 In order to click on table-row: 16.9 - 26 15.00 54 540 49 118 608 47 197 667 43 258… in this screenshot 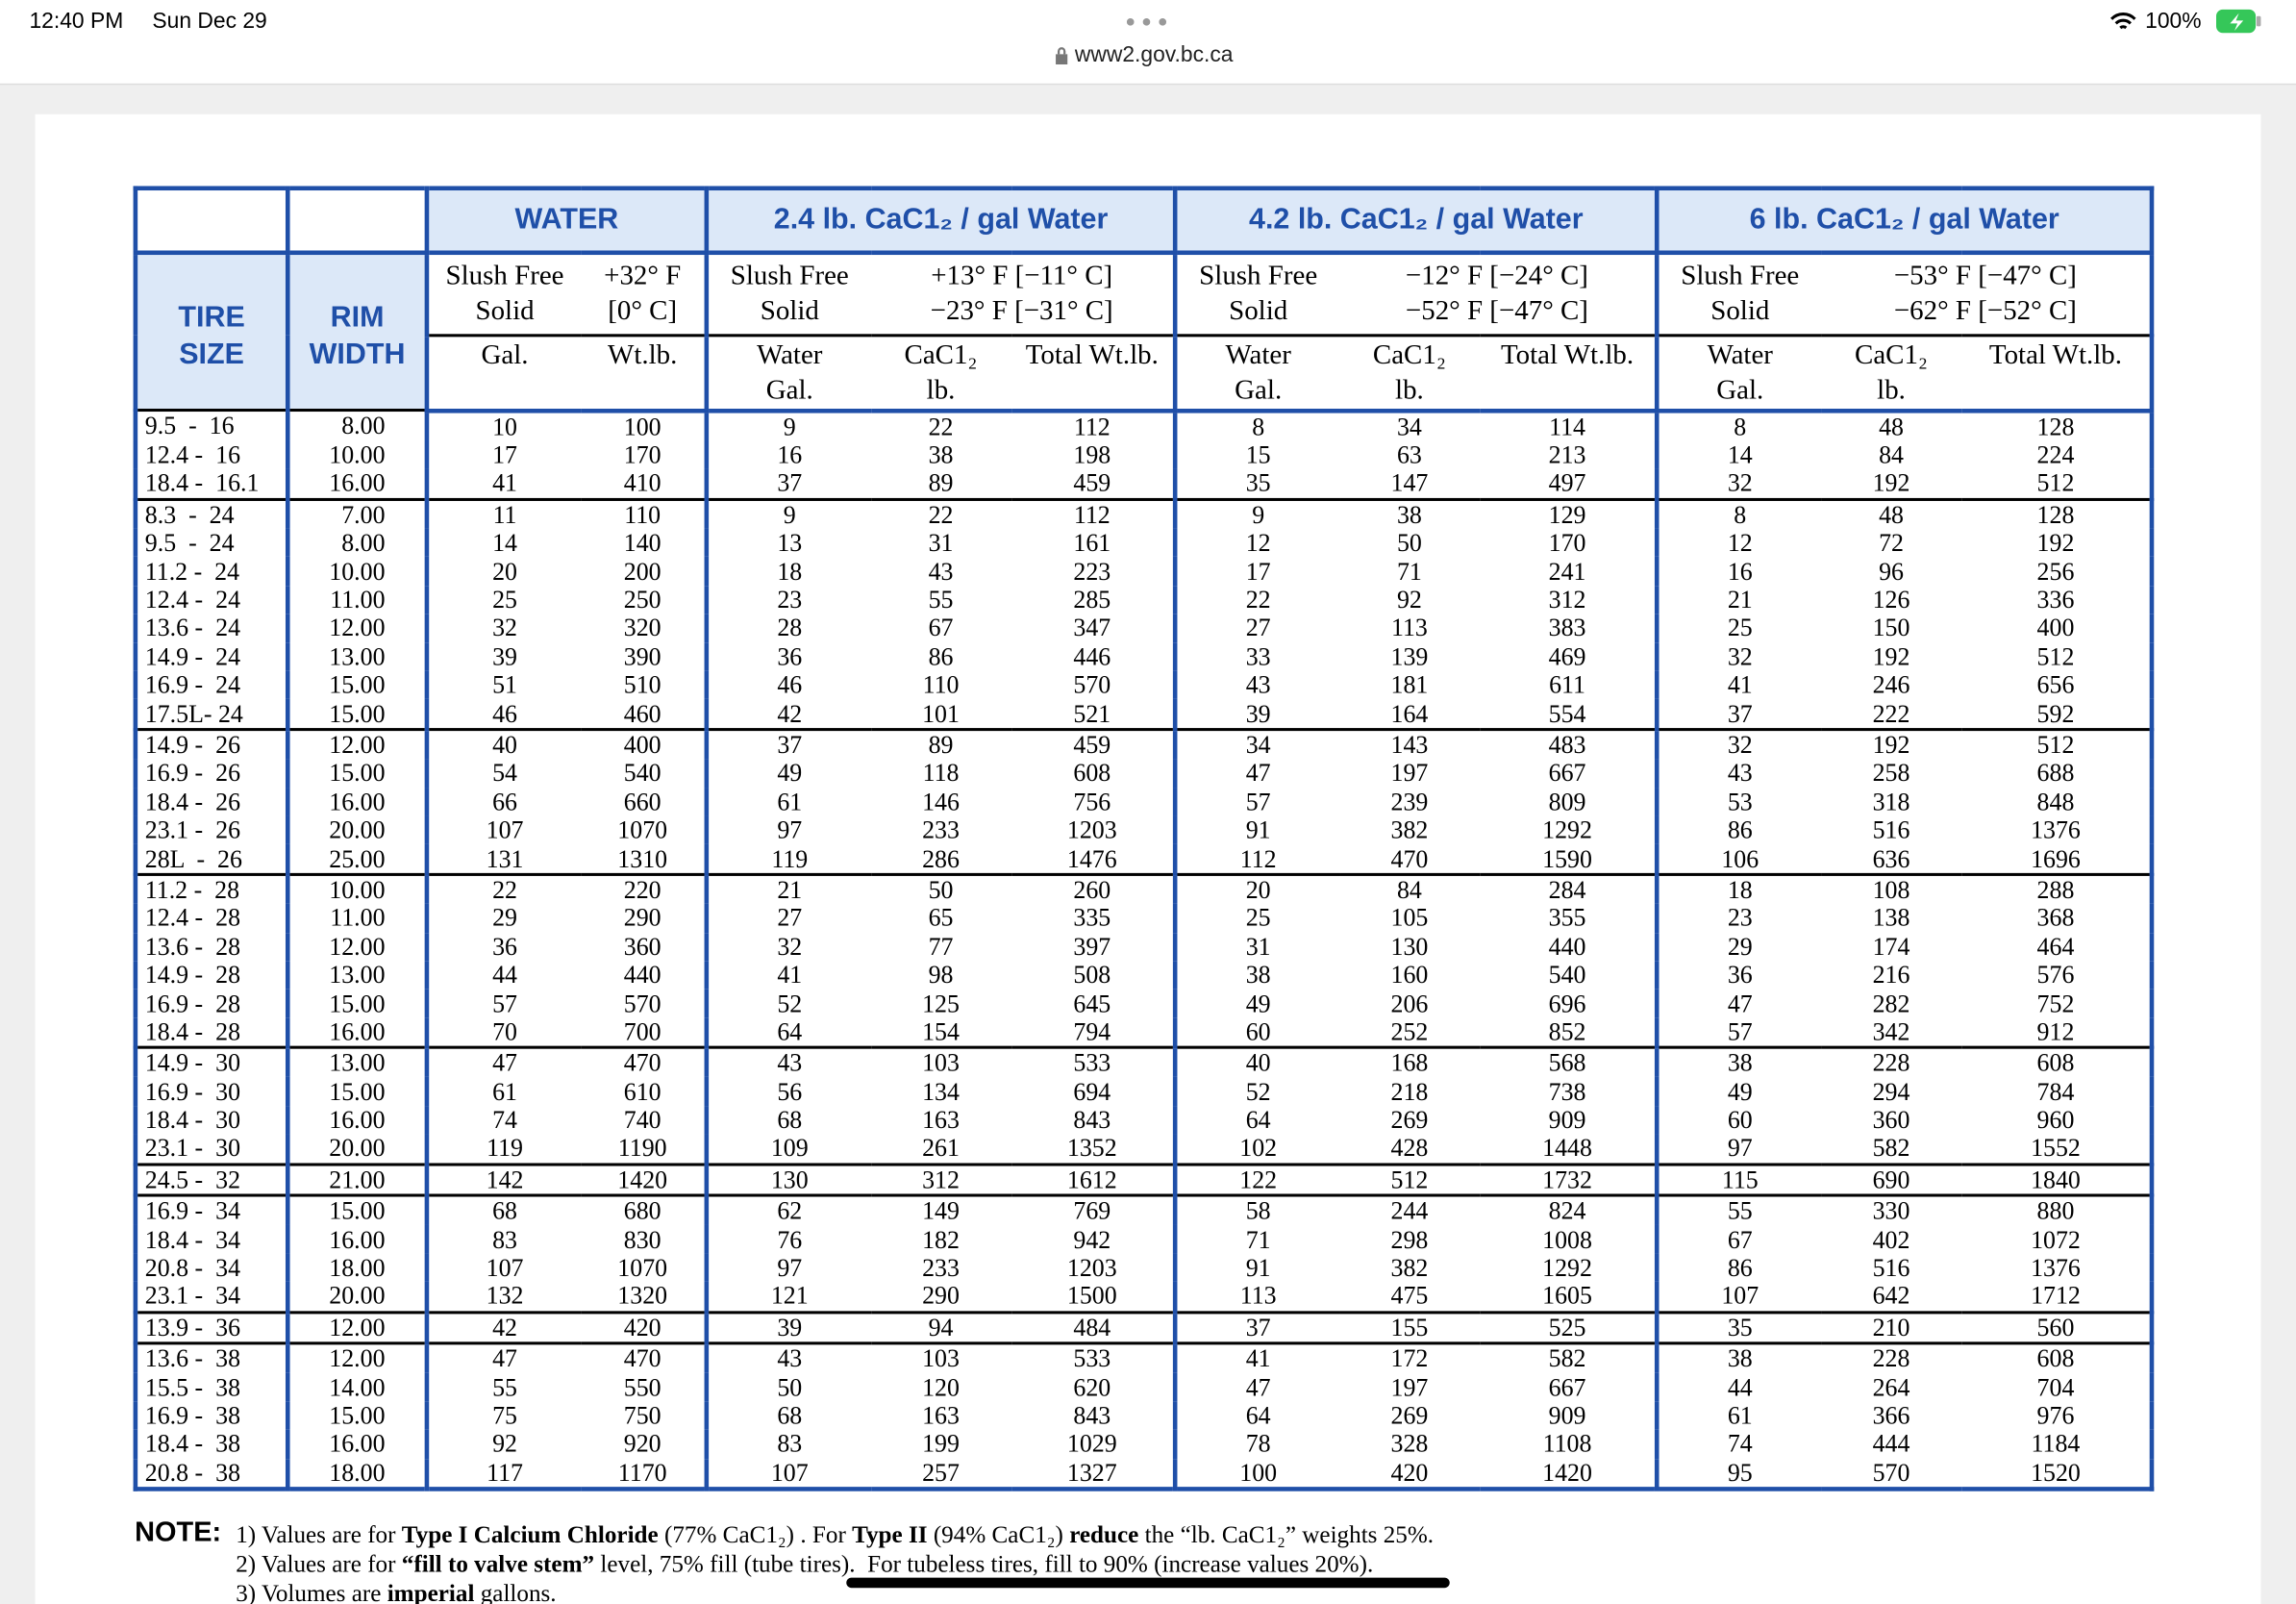, I will do `click(1144, 773)`.